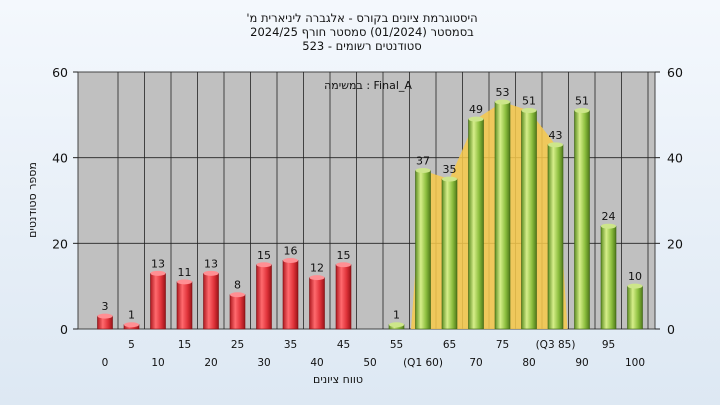 Image resolution: width=720 pixels, height=405 pixels. Describe the element at coordinates (396, 345) in the screenshot. I see `x-tick-label-upper: 55` at that location.